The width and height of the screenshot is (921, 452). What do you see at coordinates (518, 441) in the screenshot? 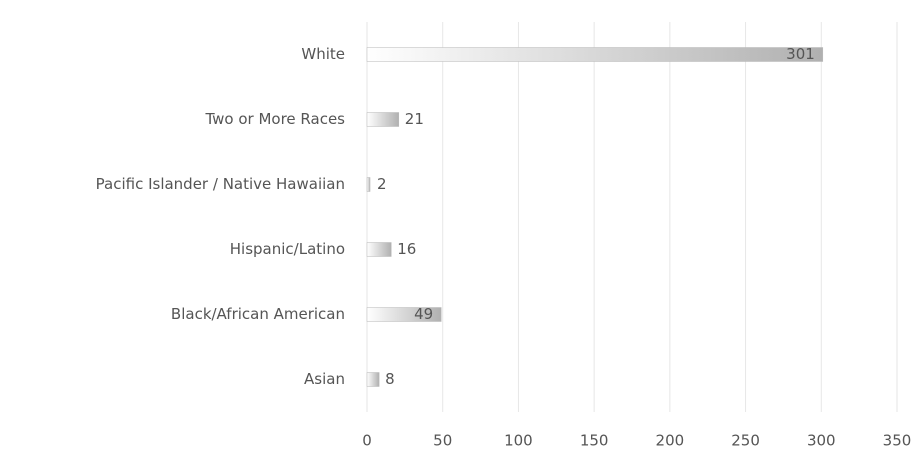
I see `x-tick-label: 100` at bounding box center [518, 441].